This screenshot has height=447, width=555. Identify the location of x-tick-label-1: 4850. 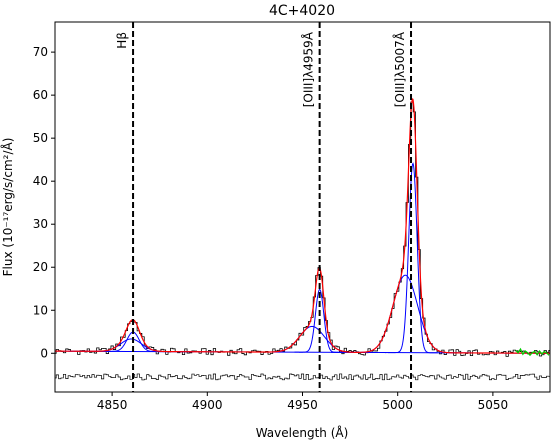
(112, 405).